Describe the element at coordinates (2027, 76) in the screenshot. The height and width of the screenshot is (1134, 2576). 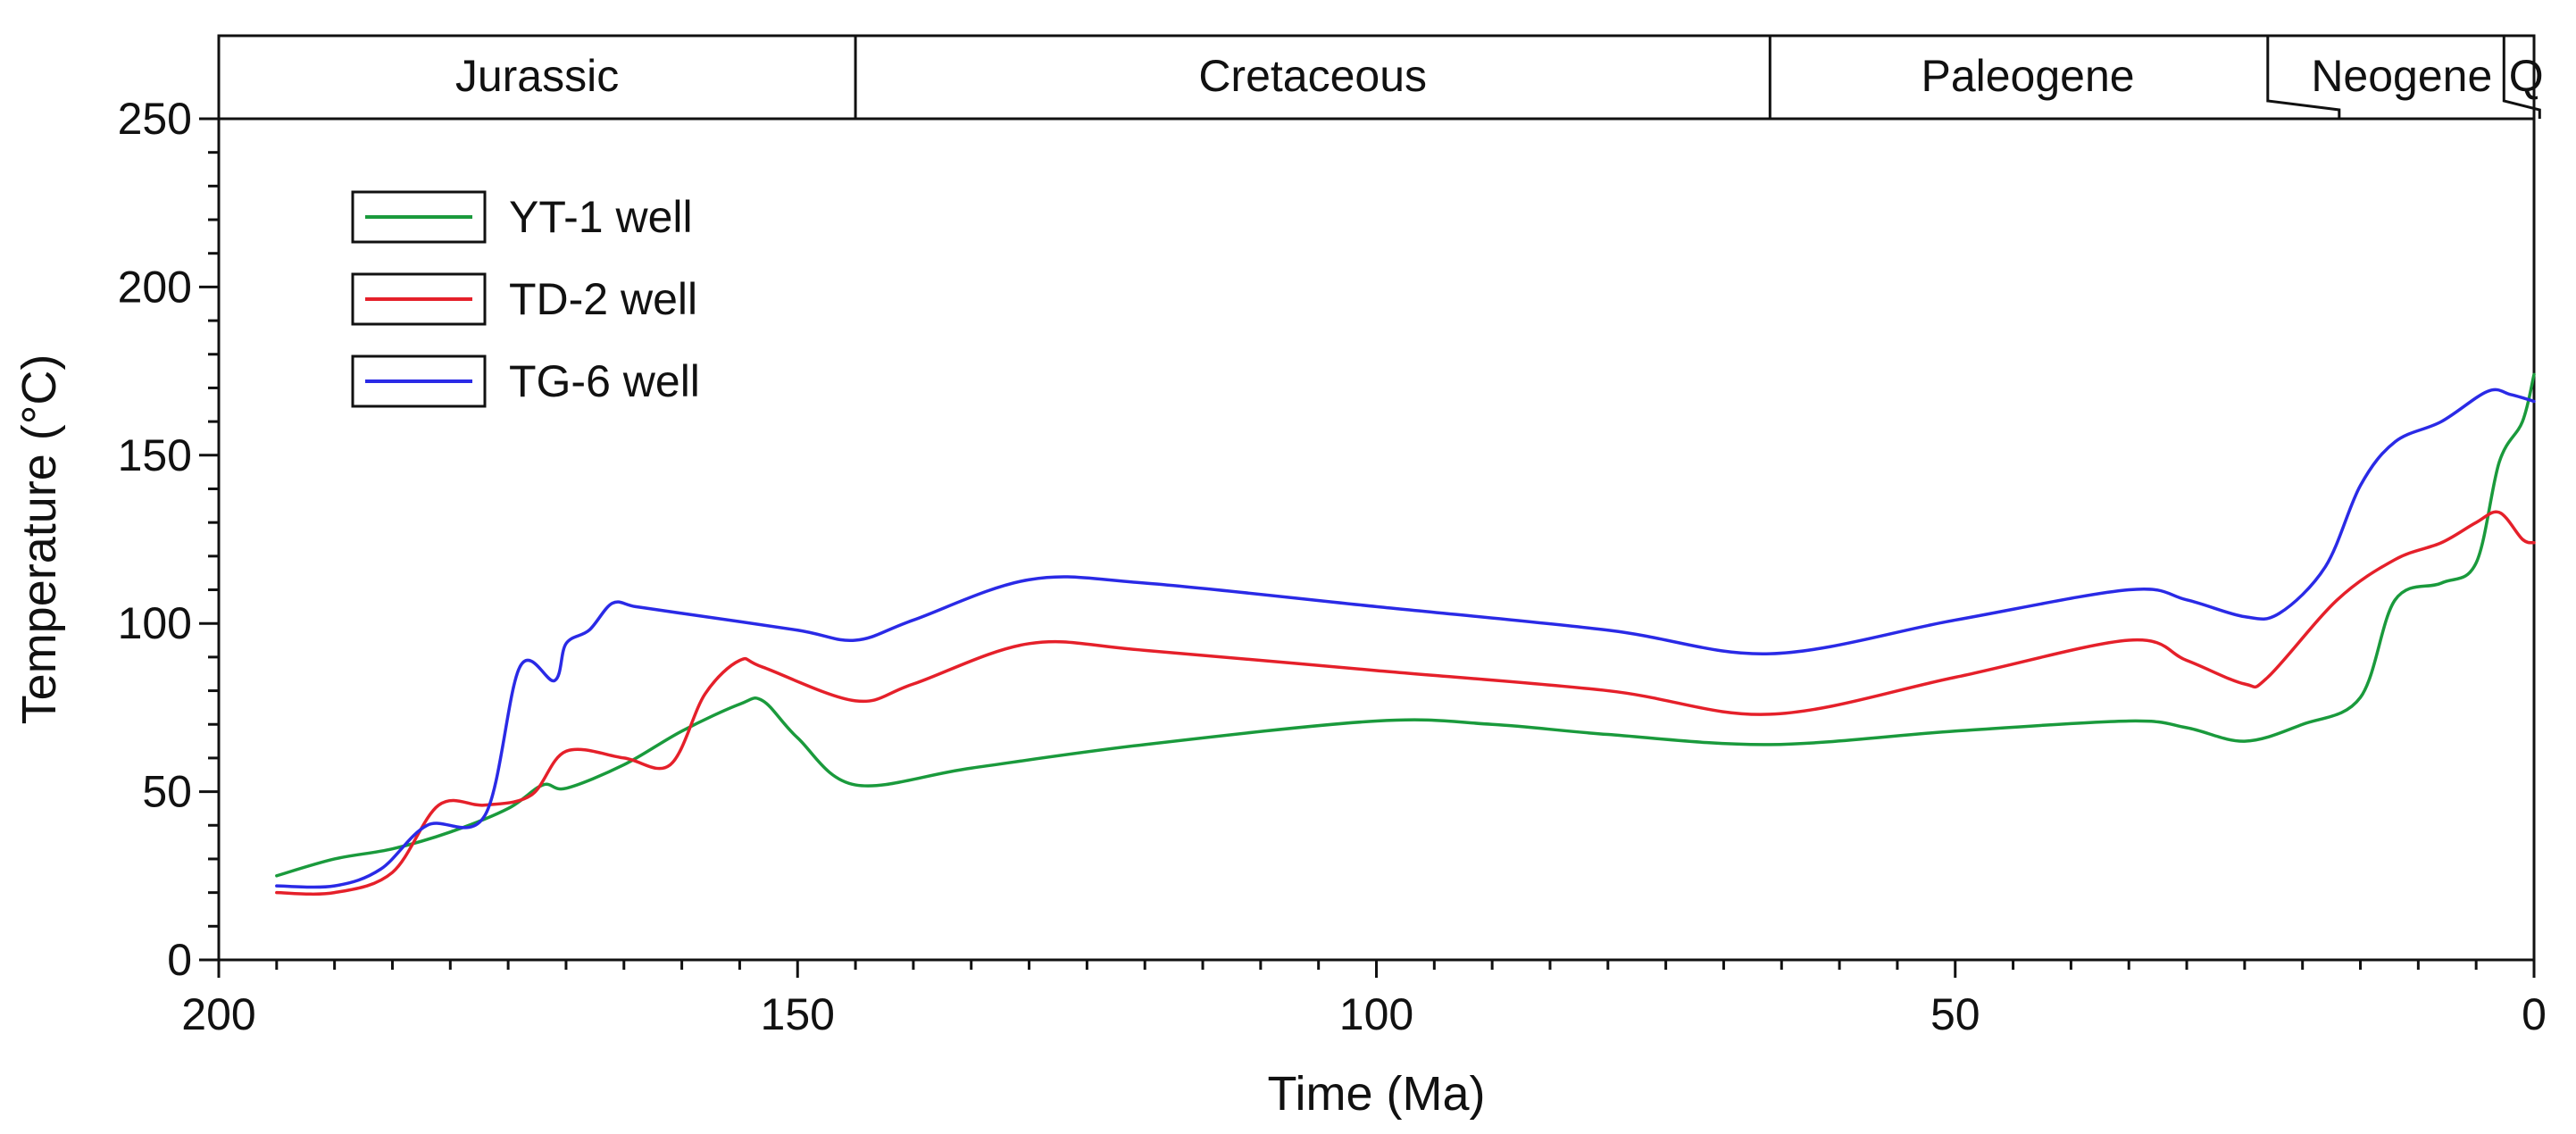
I see `period-label-paleogene: Paleogene` at that location.